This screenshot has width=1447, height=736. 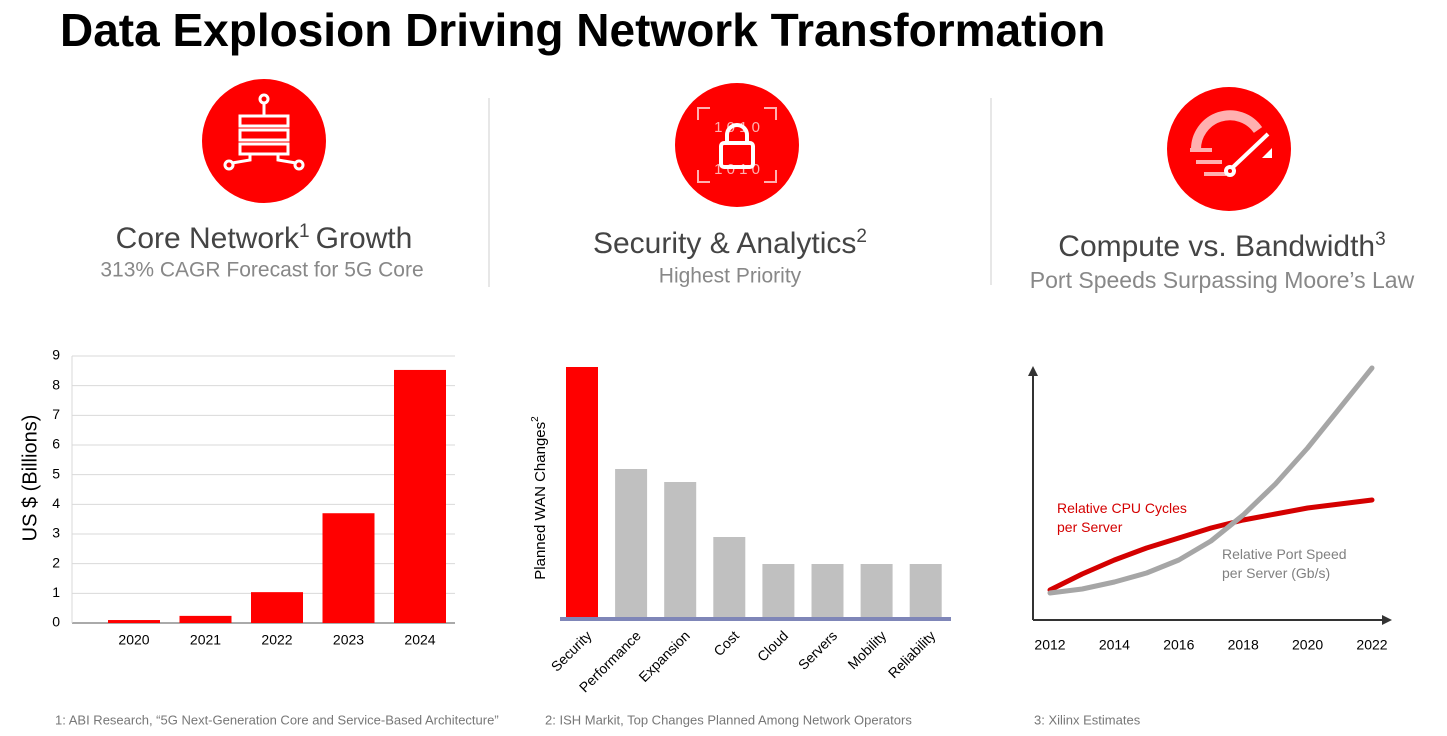 What do you see at coordinates (535, 419) in the screenshot?
I see `y-axis-label-sup: 2` at bounding box center [535, 419].